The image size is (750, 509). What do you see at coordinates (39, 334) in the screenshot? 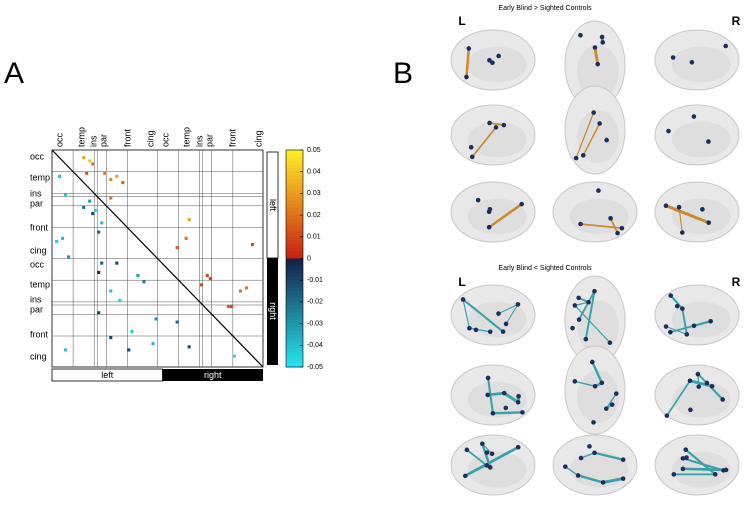
I see `row-label: front` at bounding box center [39, 334].